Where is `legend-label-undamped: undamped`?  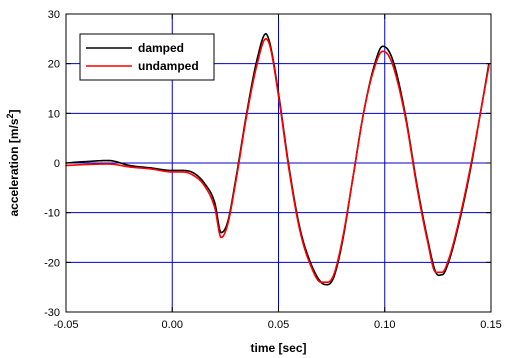 legend-label-undamped: undamped is located at coordinates (168, 66).